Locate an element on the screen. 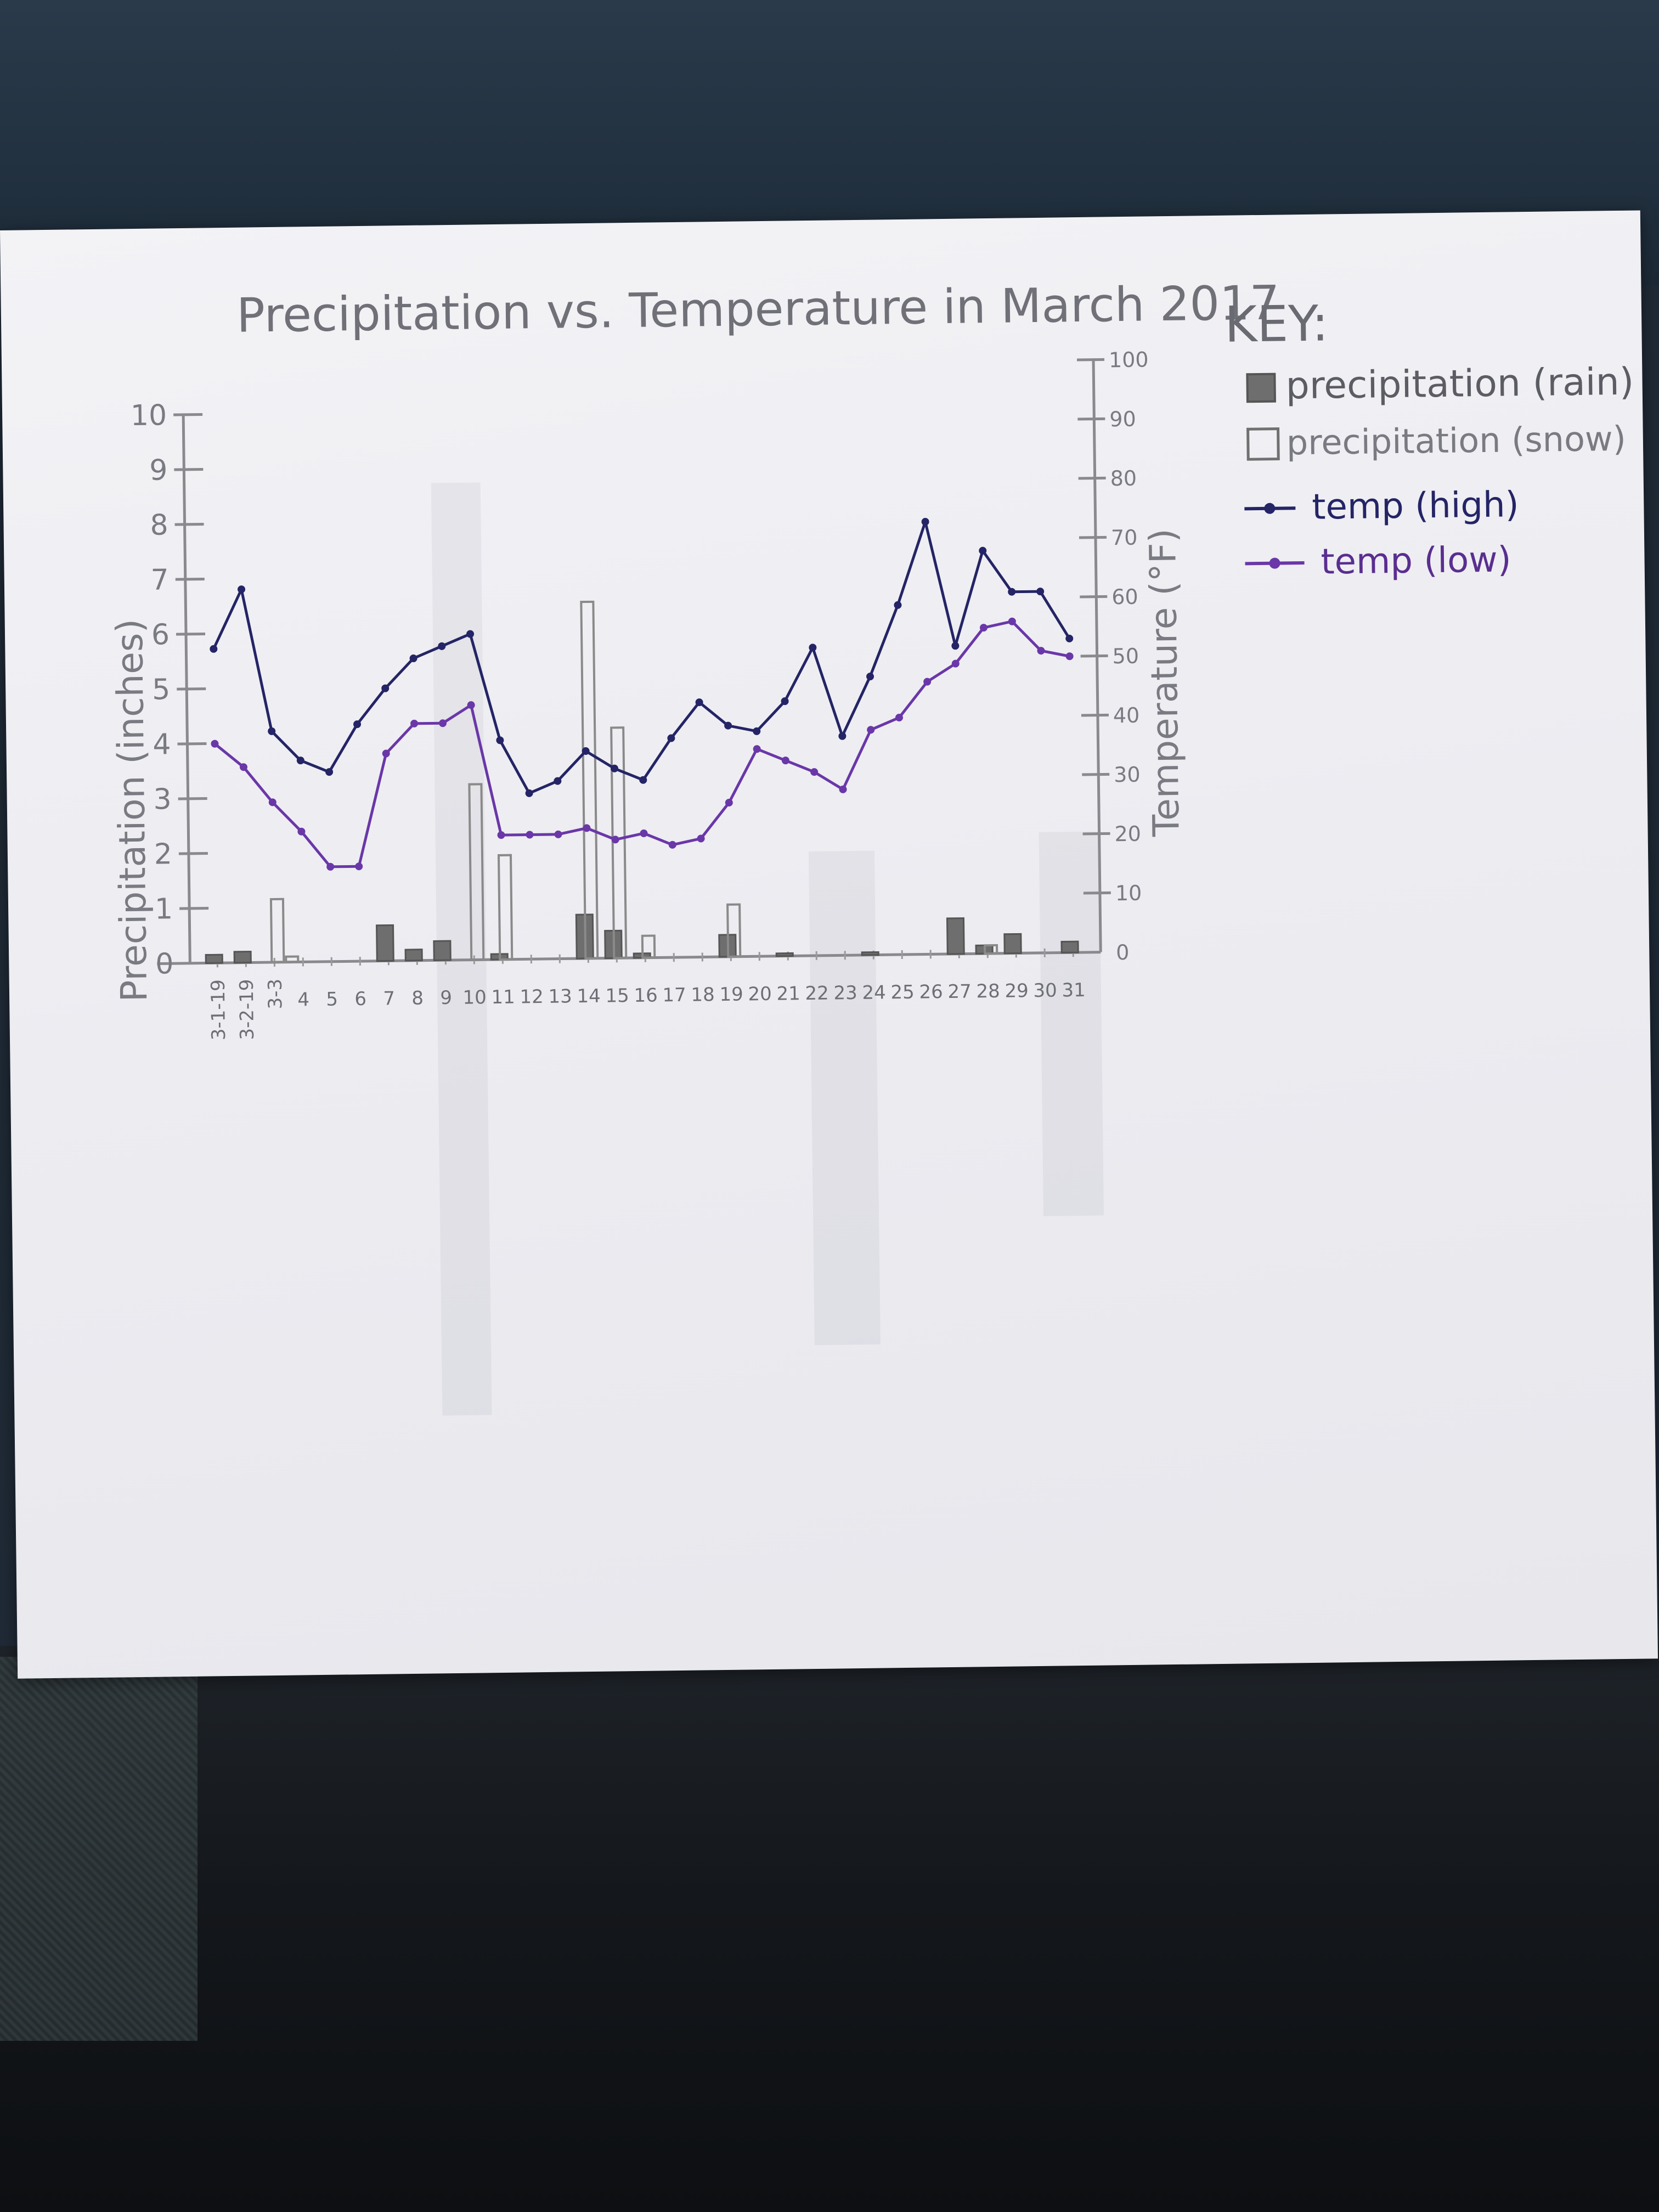 This screenshot has width=1659, height=2212. x-tick-label: 17 is located at coordinates (674, 995).